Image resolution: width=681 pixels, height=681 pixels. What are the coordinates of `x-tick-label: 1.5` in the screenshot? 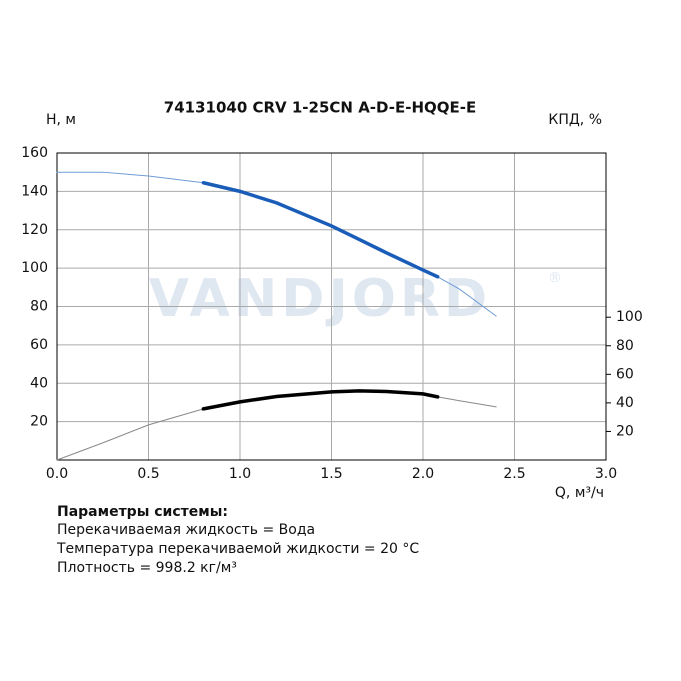 It's located at (331, 474).